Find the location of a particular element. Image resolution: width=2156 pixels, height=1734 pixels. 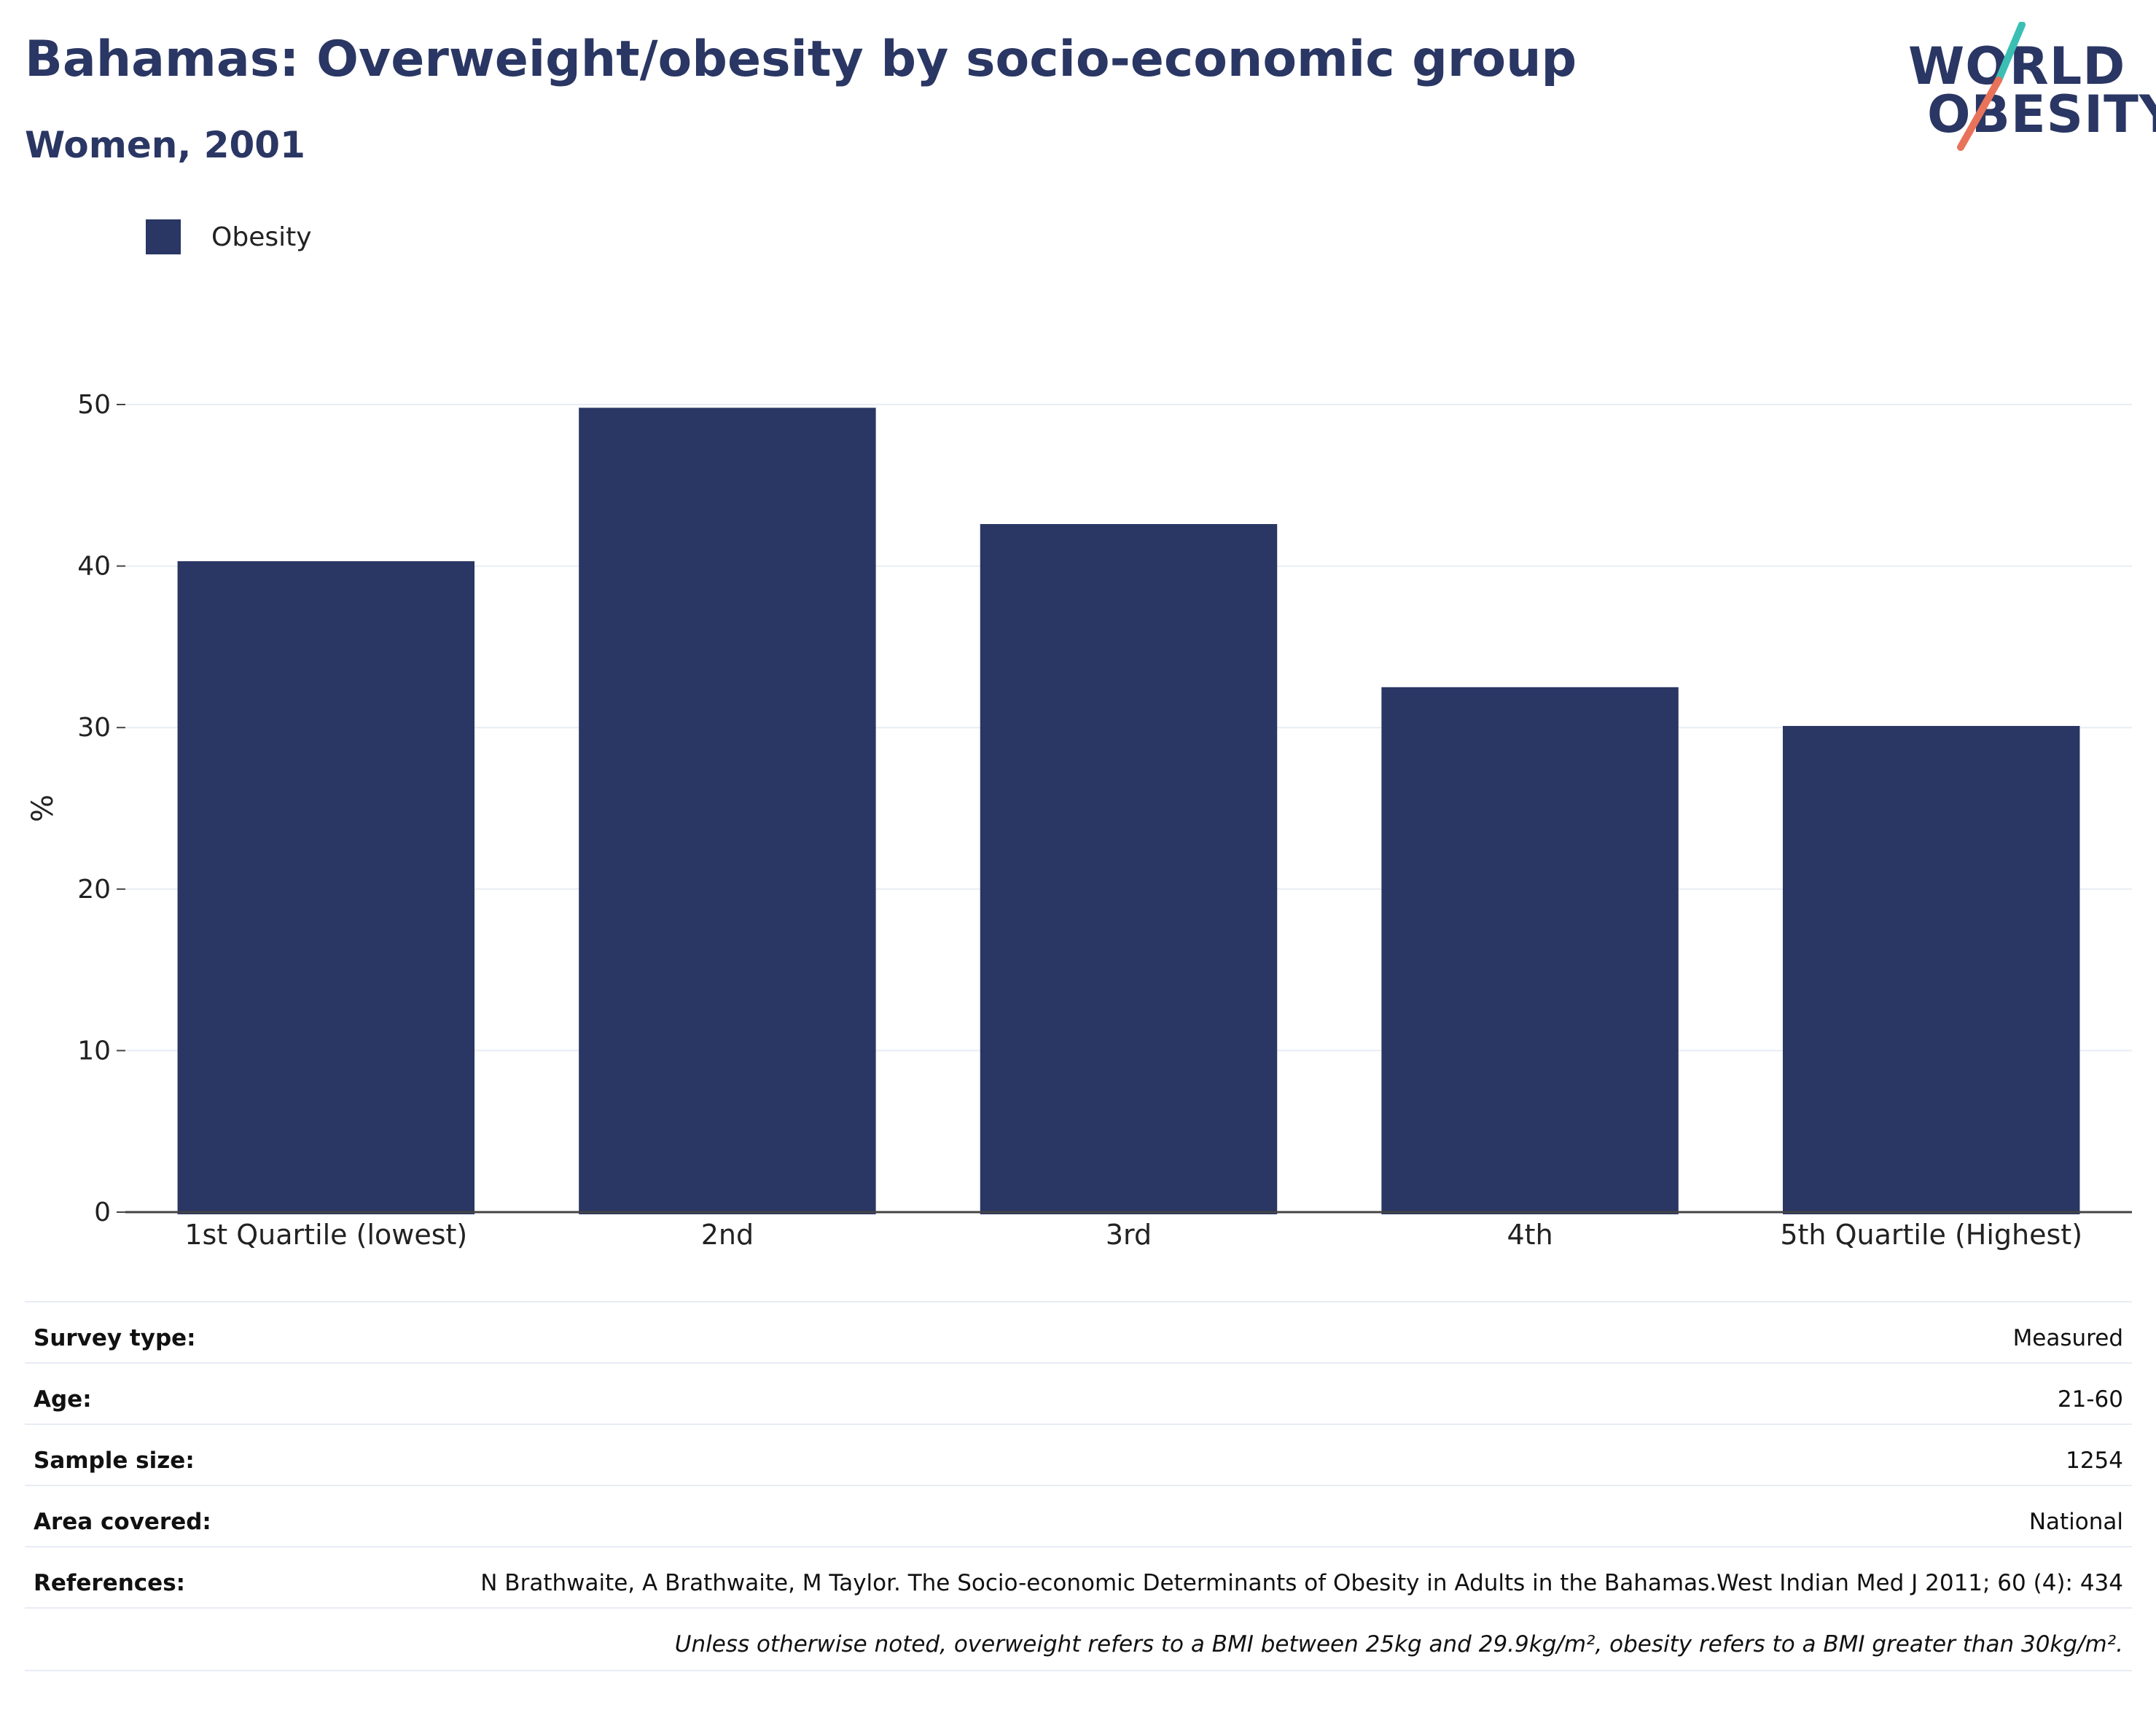

world-obesity-logo: WORLD OBESITY is located at coordinates (2029, 88).